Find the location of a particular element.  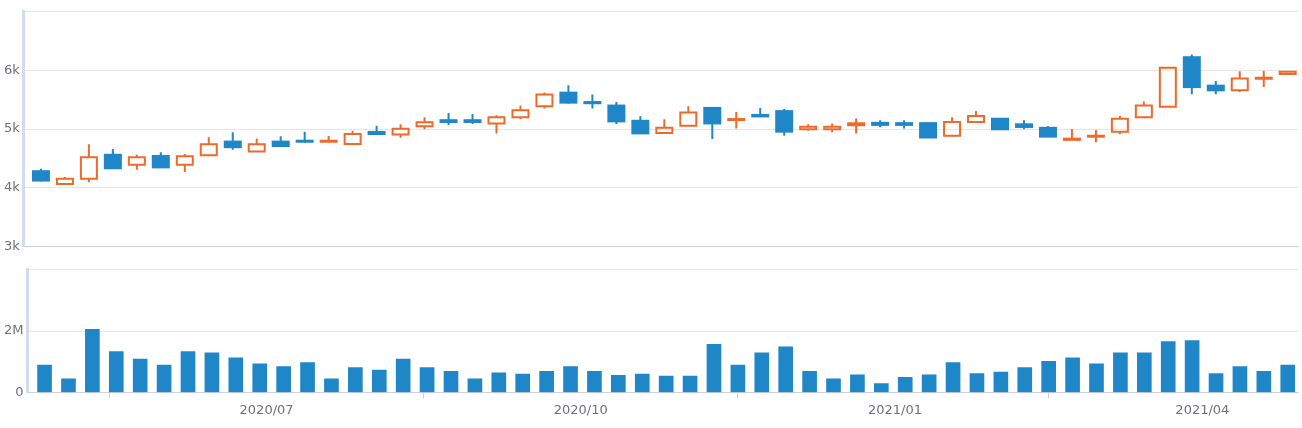

y-tick-label: 0 is located at coordinates (19, 391).